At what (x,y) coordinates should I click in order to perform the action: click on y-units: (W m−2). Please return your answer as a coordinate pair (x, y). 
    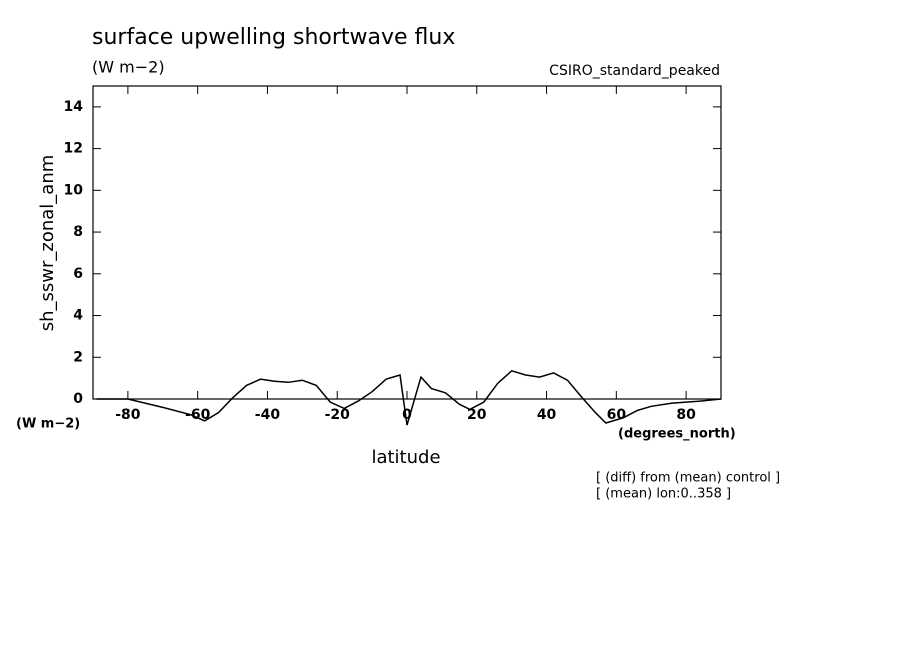
    Looking at the image, I should click on (48, 424).